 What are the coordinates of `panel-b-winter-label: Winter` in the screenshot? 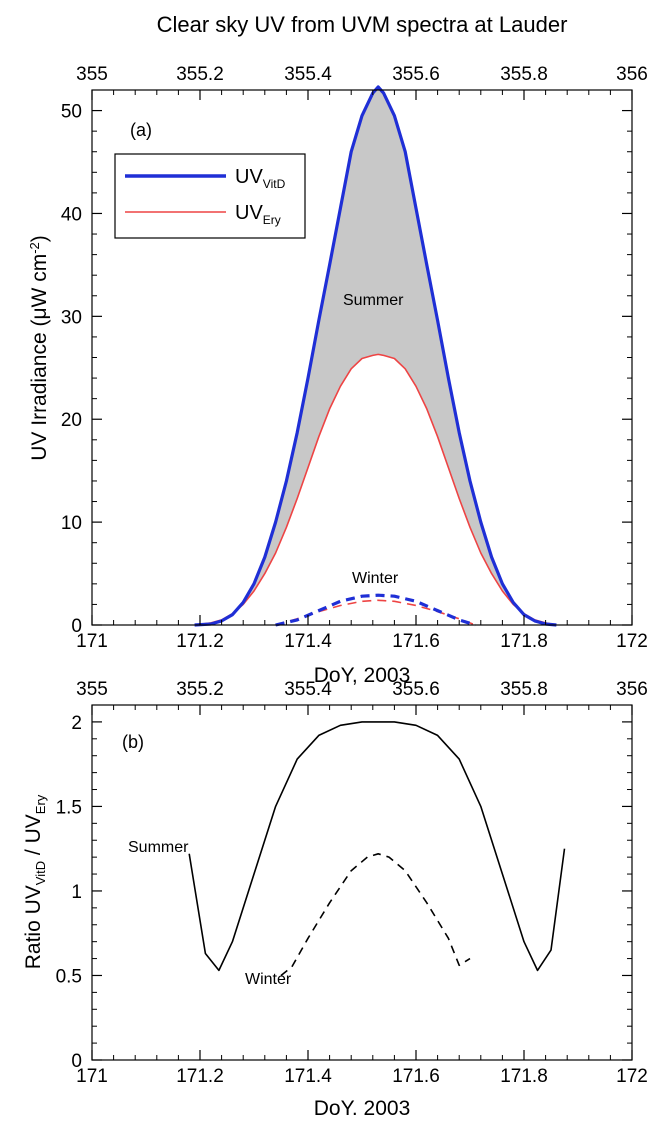 It's located at (268, 979).